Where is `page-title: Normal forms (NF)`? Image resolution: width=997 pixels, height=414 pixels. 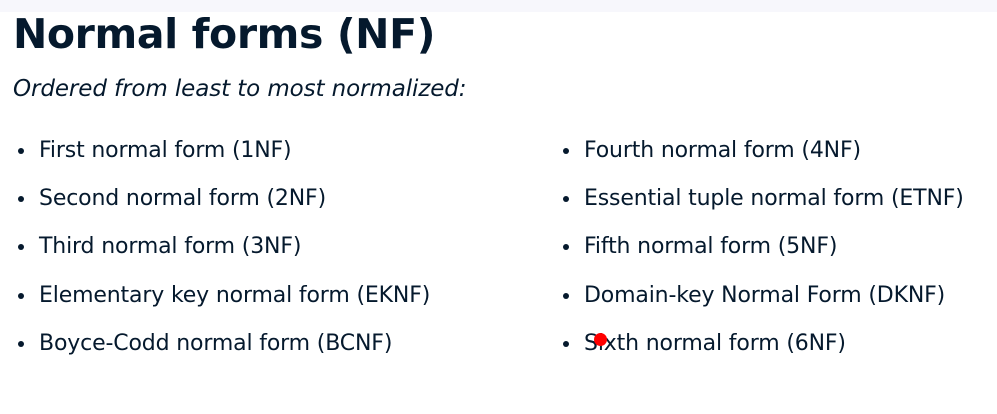 page-title: Normal forms (NF) is located at coordinates (224, 34).